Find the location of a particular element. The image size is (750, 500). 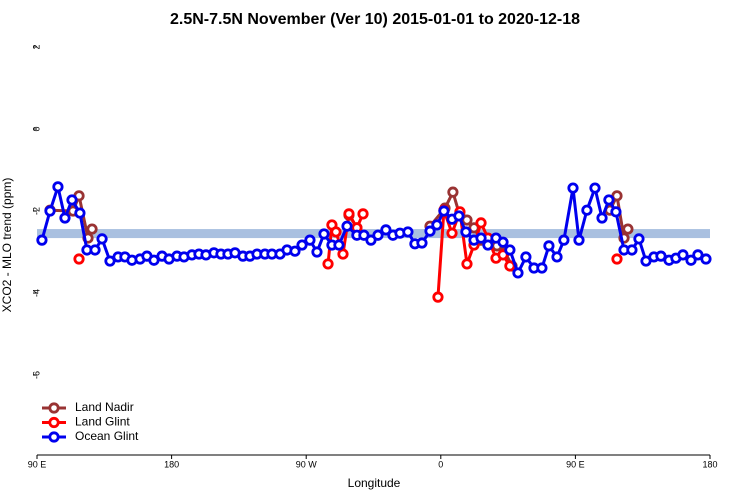

x-tick-label: 0 is located at coordinates (440, 464).